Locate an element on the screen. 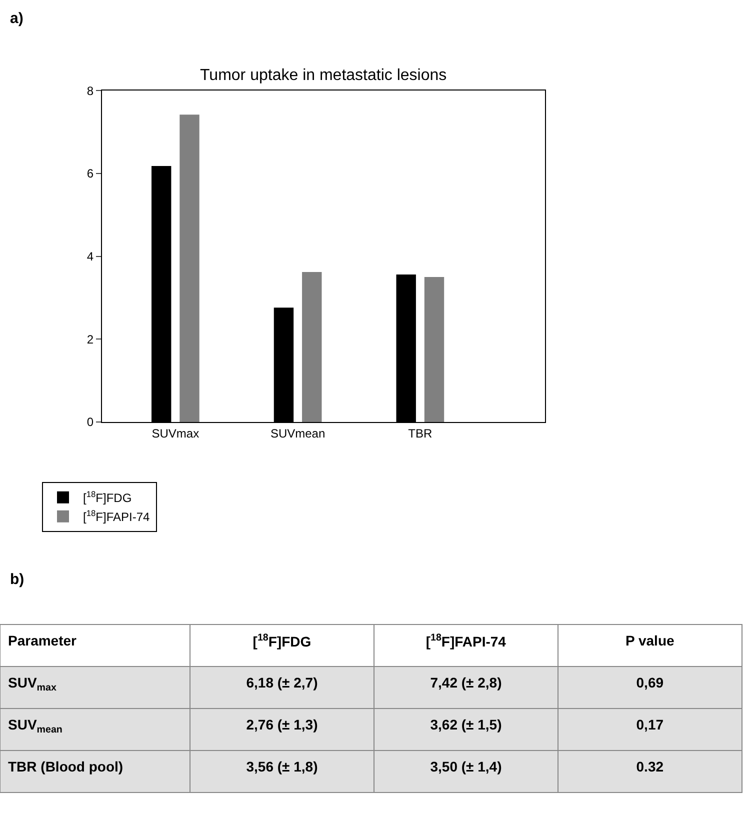  text: 3,62 (± 1,5) is located at coordinates (466, 724).